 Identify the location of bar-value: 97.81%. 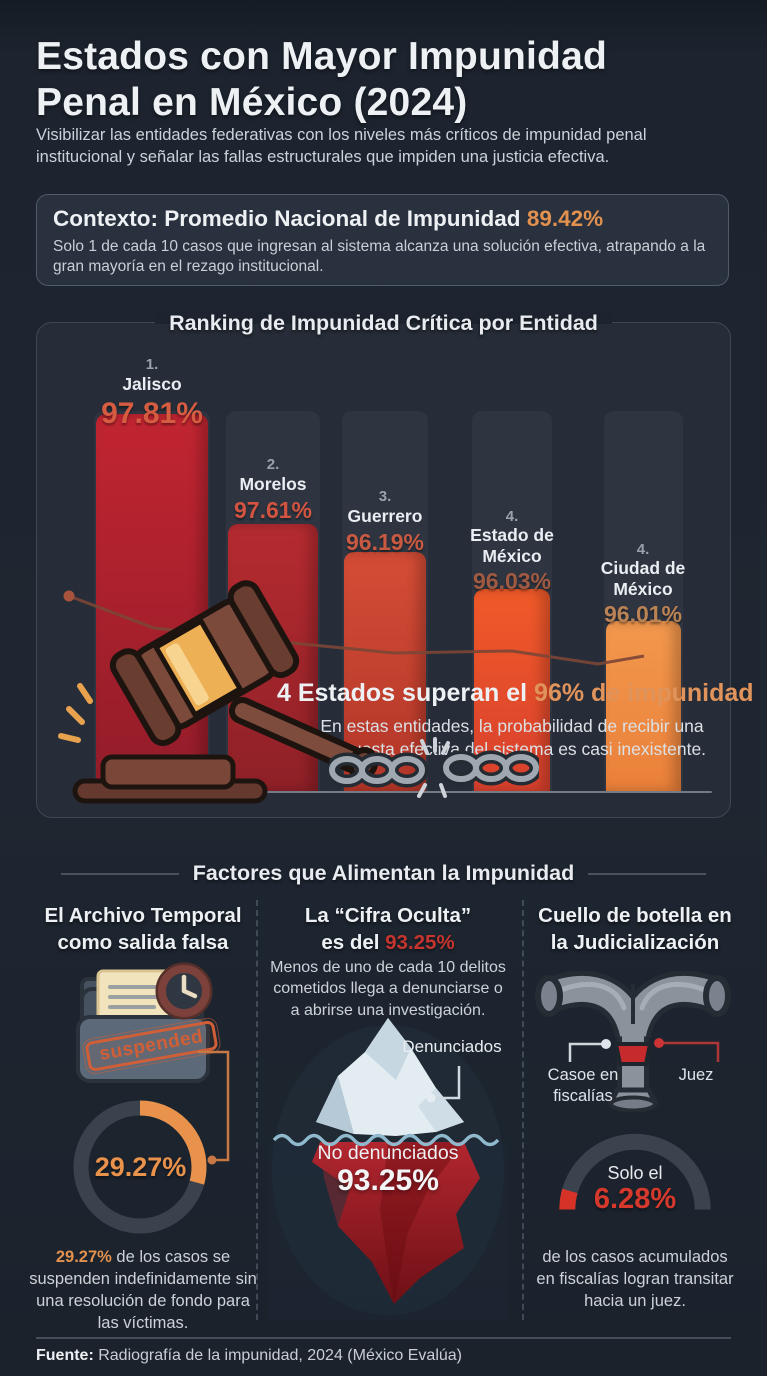
(152, 413).